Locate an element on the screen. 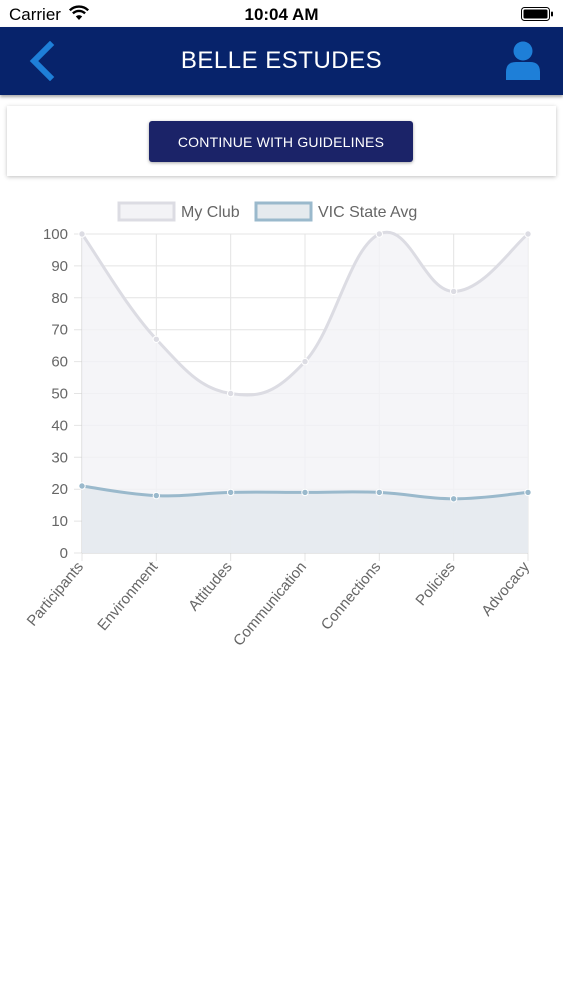  y-tick-label: 60 is located at coordinates (59, 362).